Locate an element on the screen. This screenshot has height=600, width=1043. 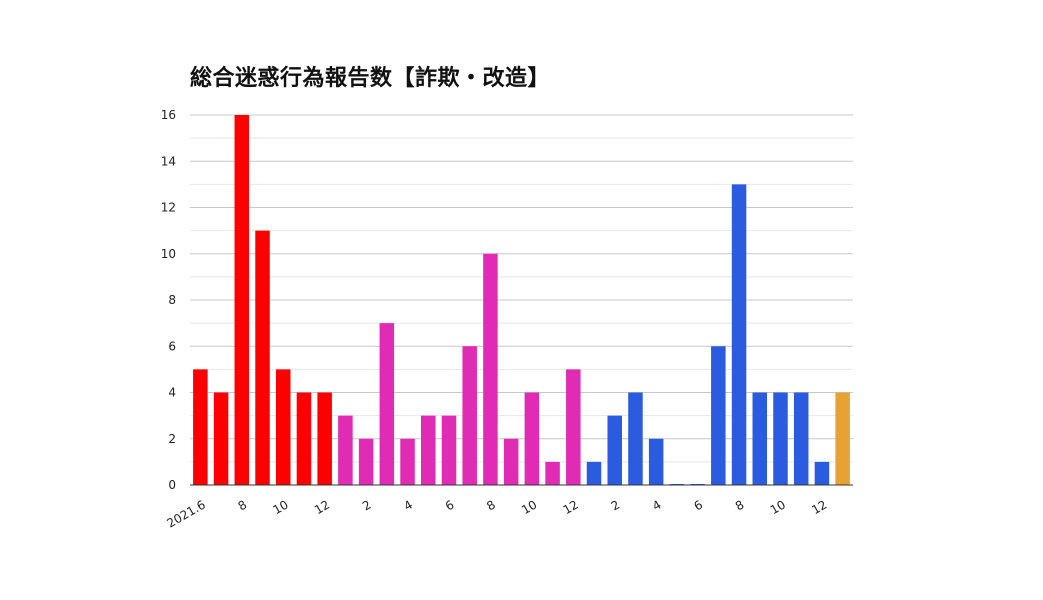
y-tick-label: 16 is located at coordinates (168, 115).